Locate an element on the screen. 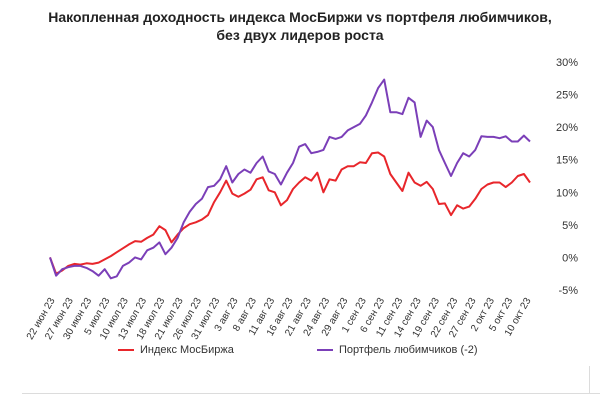 Image resolution: width=600 pixels, height=400 pixels. y-tick-label: 25% is located at coordinates (567, 96).